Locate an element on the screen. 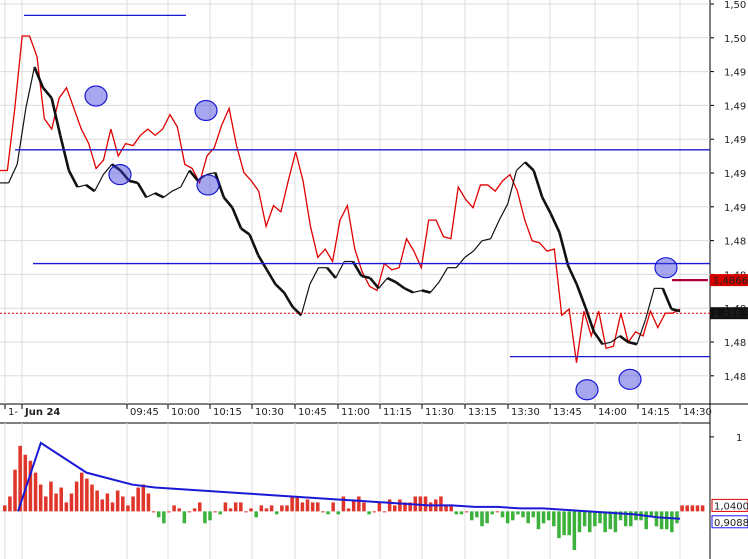  x-tick-label: 13:30 is located at coordinates (525, 412).